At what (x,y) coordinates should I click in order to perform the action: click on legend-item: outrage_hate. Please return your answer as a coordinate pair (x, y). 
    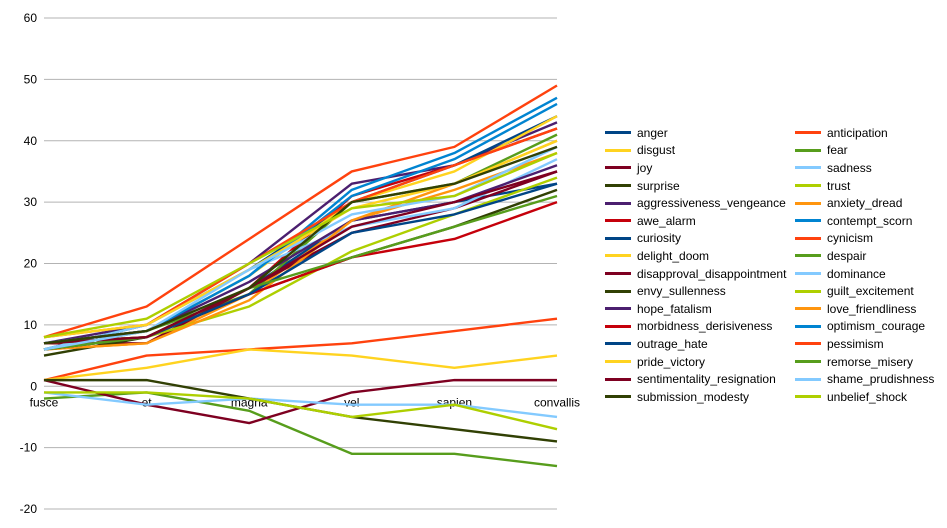
    Looking at the image, I should click on (656, 344).